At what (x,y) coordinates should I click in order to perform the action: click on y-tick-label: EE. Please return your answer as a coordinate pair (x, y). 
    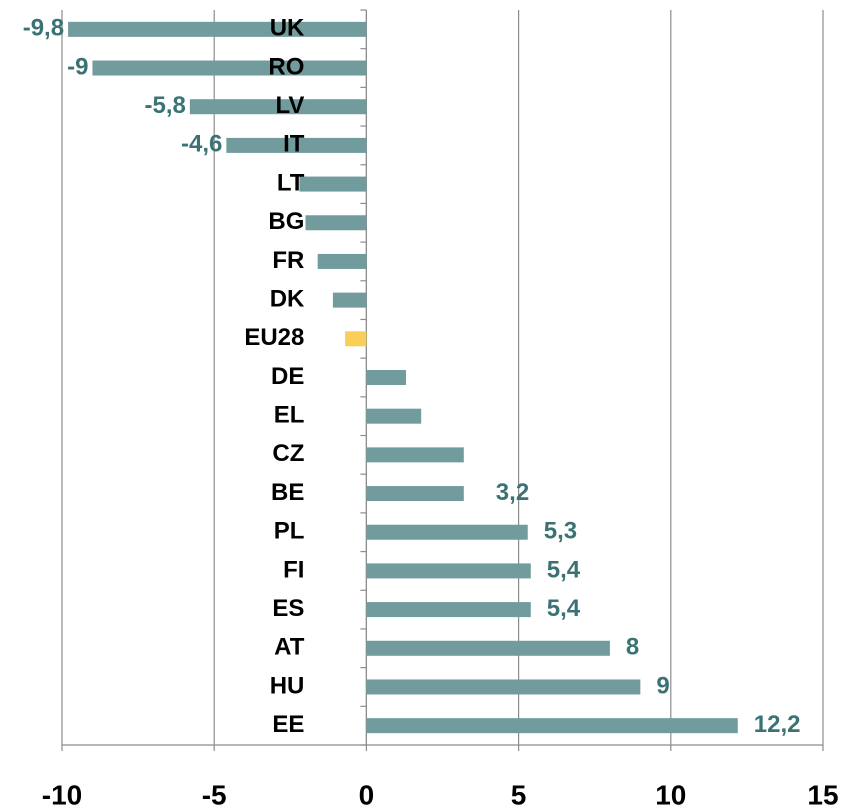
    Looking at the image, I should click on (288, 724).